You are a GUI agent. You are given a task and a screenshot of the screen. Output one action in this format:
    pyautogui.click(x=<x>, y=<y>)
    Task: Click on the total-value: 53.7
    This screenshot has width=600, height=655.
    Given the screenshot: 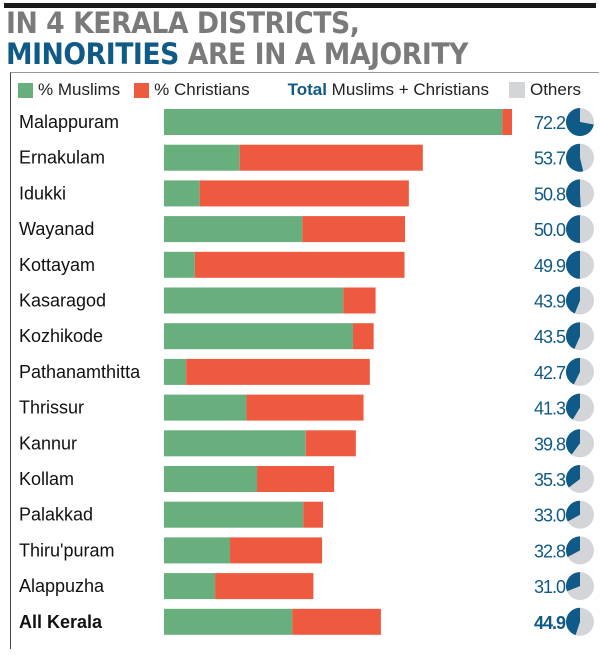 What is the action you would take?
    pyautogui.click(x=550, y=159)
    